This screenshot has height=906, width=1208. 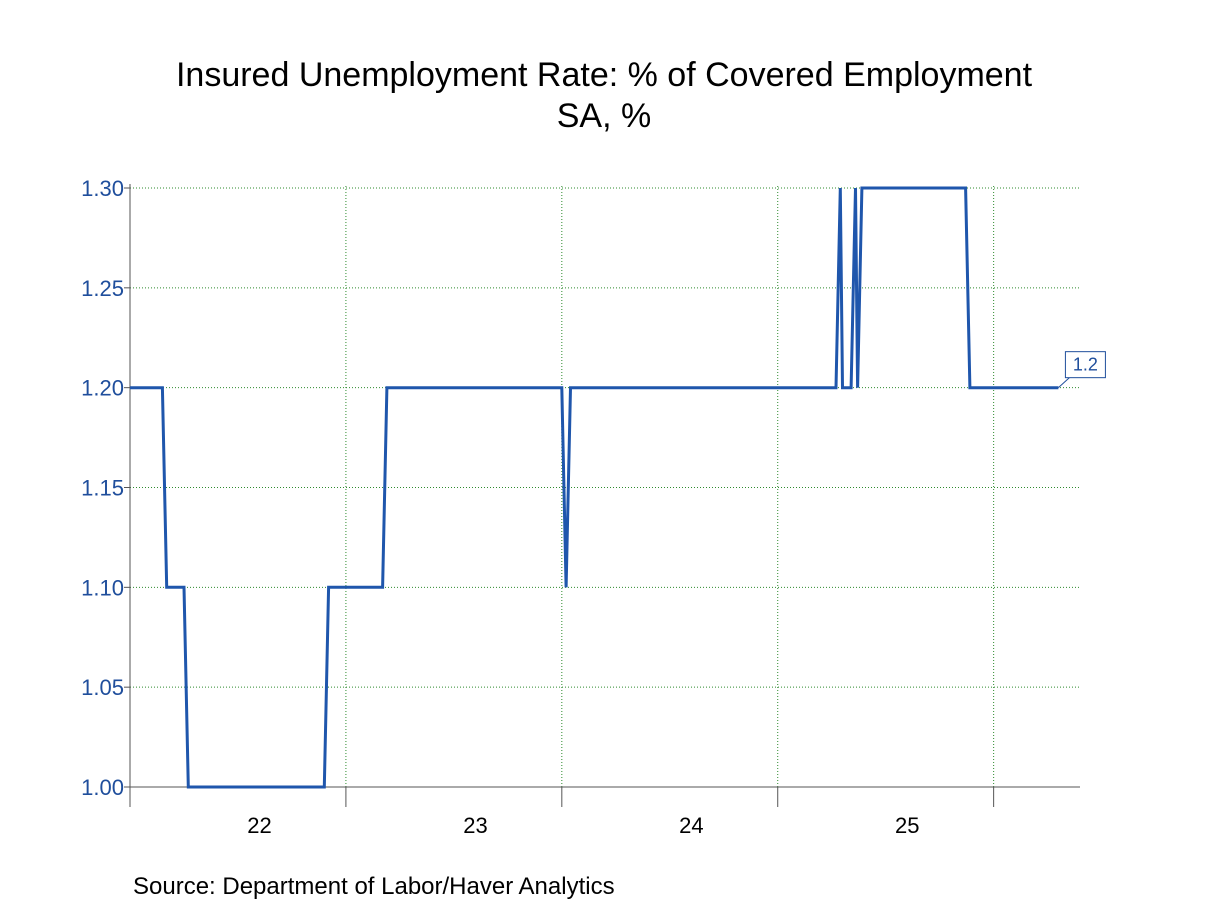 I want to click on x-axis-ticks: 22 23 24 25, so click(x=621, y=812).